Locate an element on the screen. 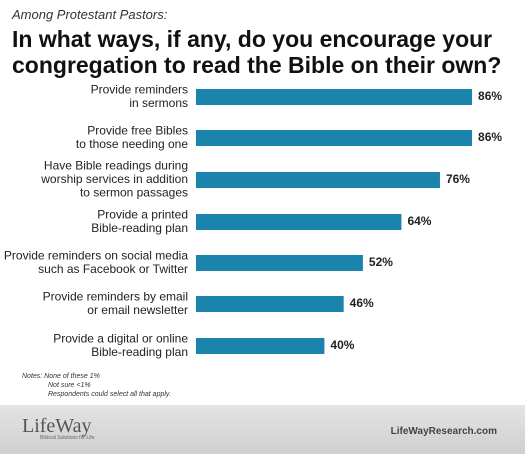 The width and height of the screenshot is (525, 454). category-label: Provide reminders is located at coordinates (139, 89).